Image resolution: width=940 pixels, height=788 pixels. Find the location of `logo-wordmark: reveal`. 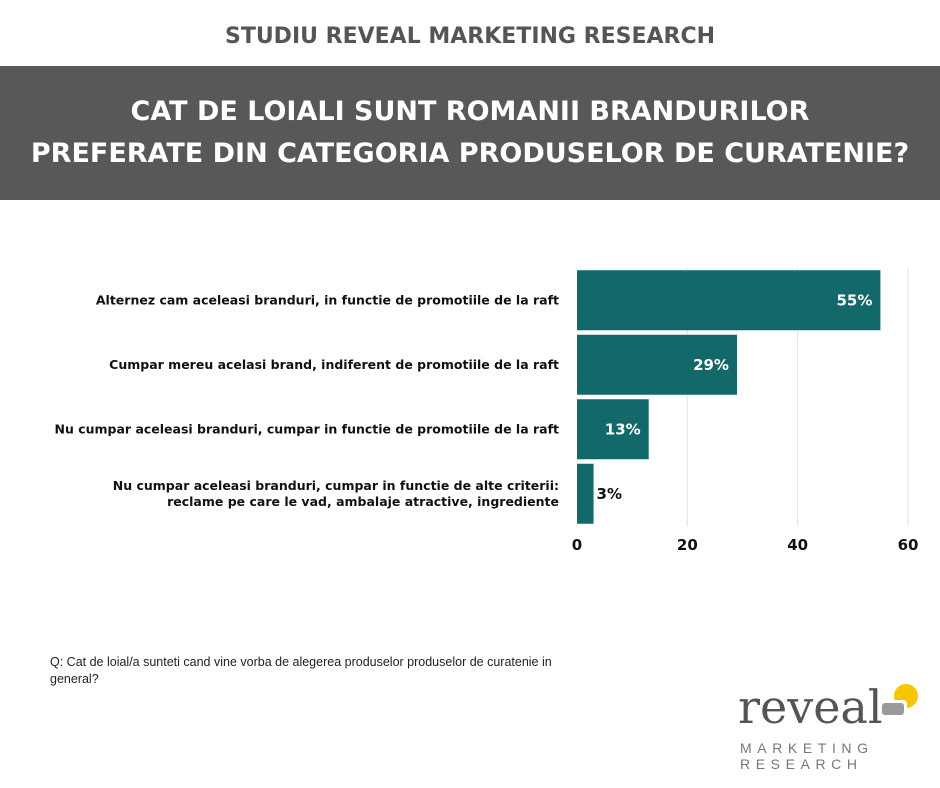

logo-wordmark: reveal is located at coordinates (810, 707).